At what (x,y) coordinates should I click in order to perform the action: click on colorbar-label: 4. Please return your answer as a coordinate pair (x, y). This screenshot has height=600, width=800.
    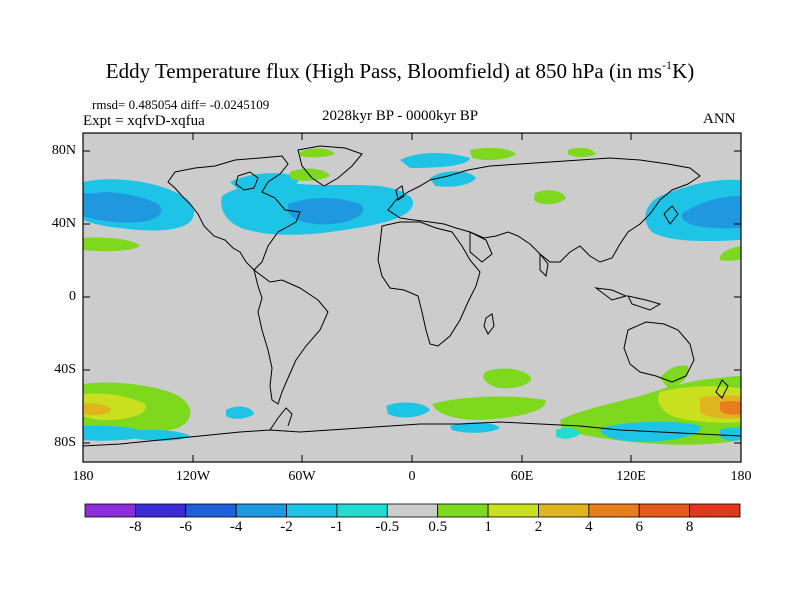
    Looking at the image, I should click on (589, 527).